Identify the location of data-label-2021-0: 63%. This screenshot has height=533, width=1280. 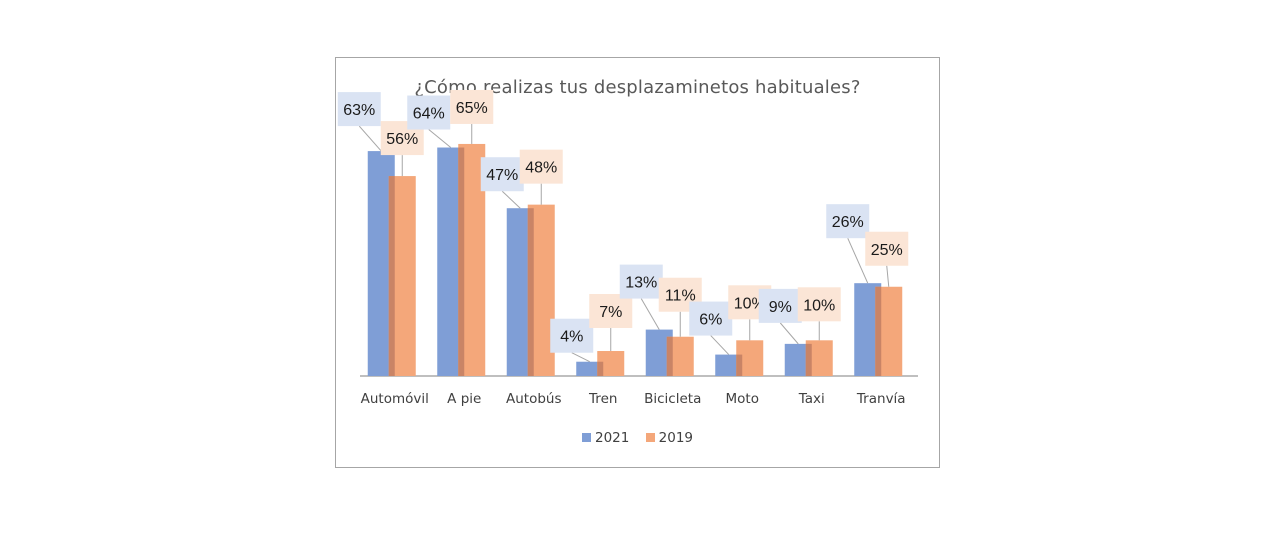
(359, 110).